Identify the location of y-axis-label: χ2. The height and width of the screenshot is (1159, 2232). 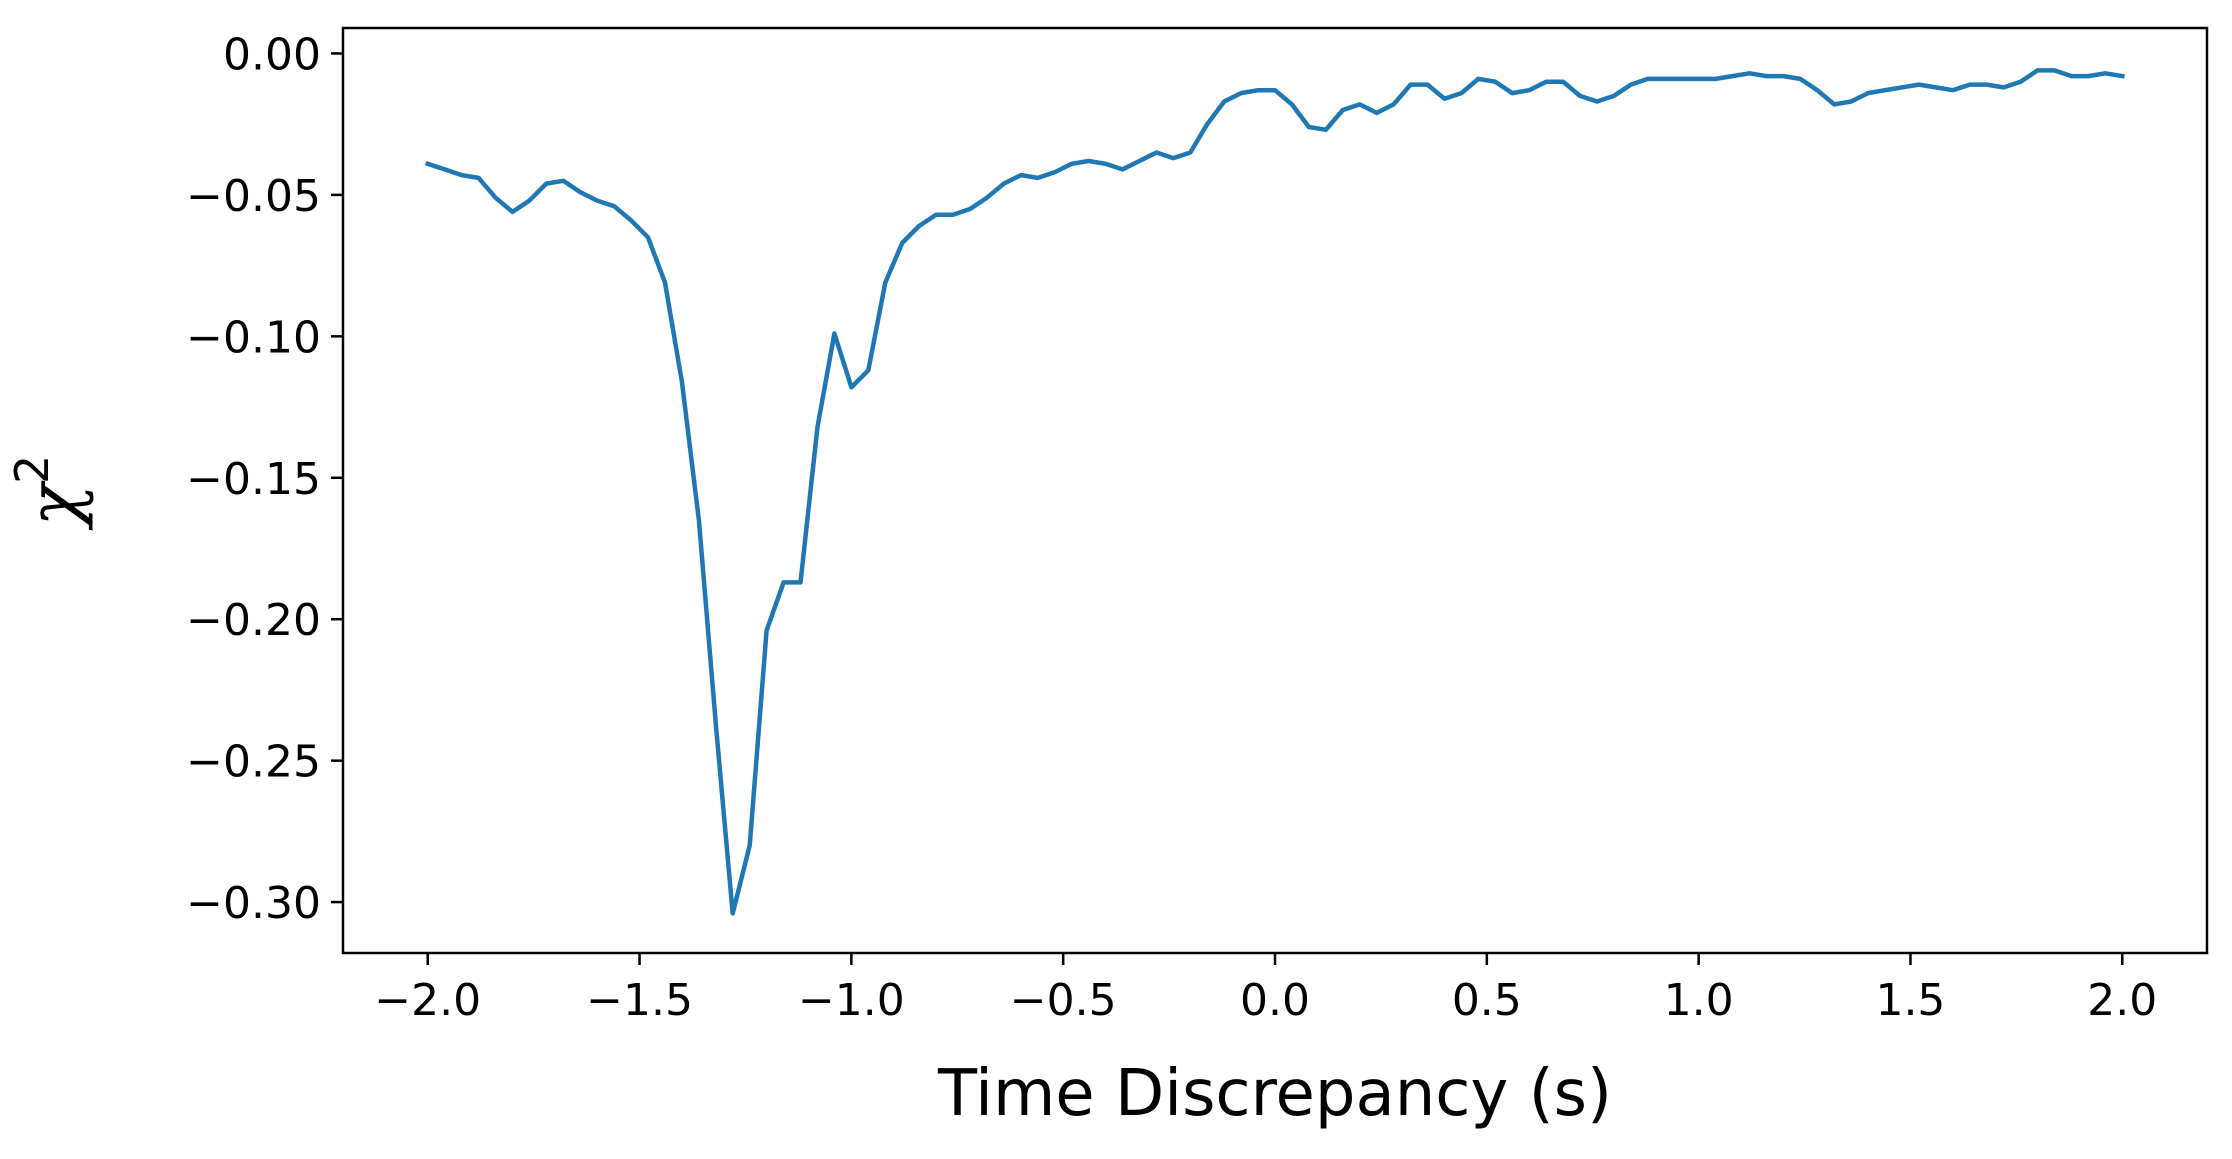
(50, 493).